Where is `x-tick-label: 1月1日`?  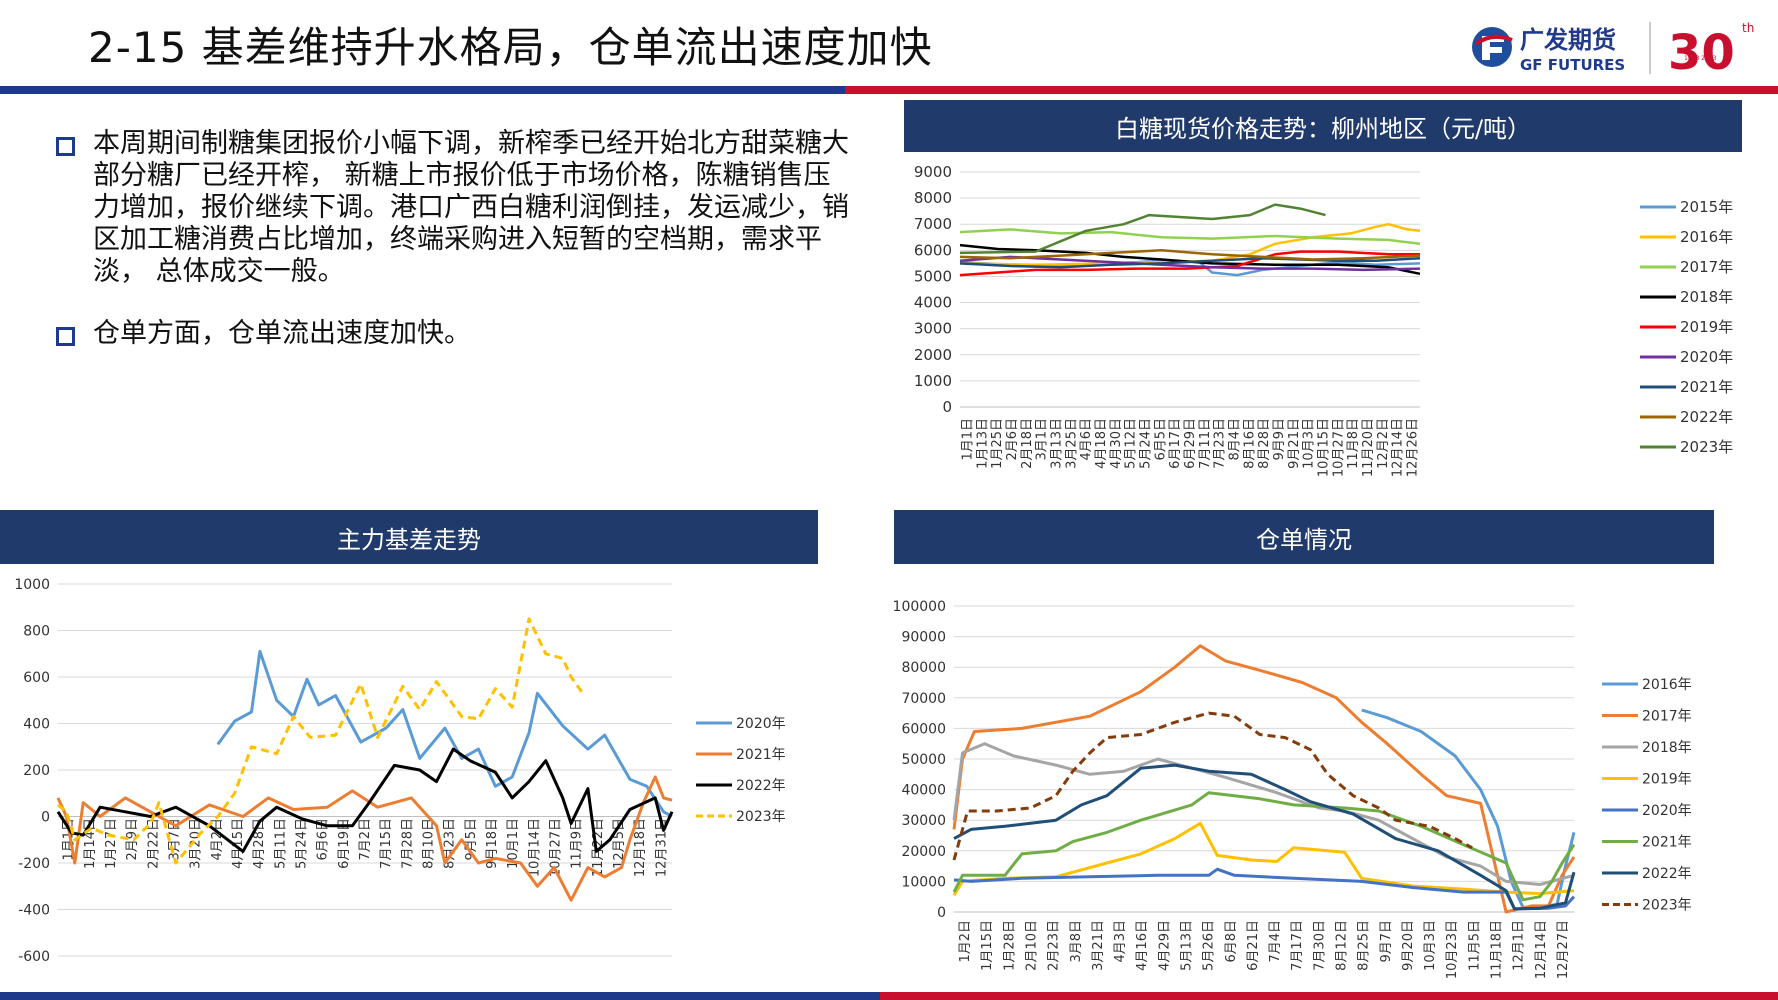 x-tick-label: 1月1日 is located at coordinates (967, 439).